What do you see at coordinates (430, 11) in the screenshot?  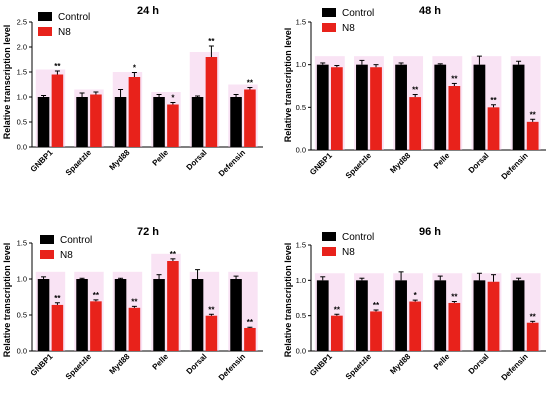 I see `panel-title: 48 h` at bounding box center [430, 11].